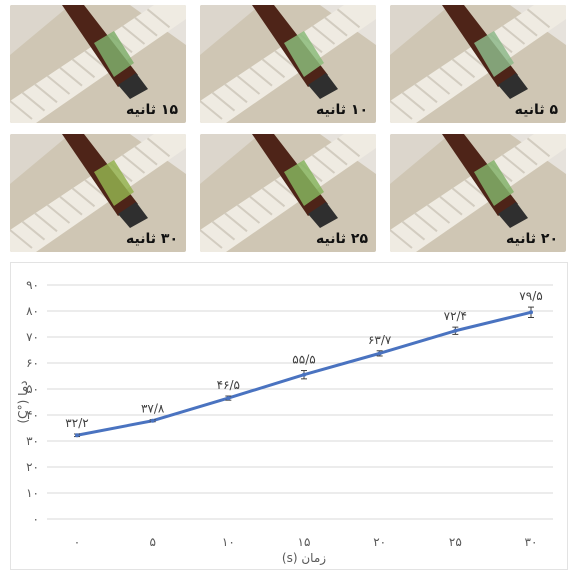 The width and height of the screenshot is (576, 573). I want to click on y-tick-label: ۹۰, so click(32, 285).